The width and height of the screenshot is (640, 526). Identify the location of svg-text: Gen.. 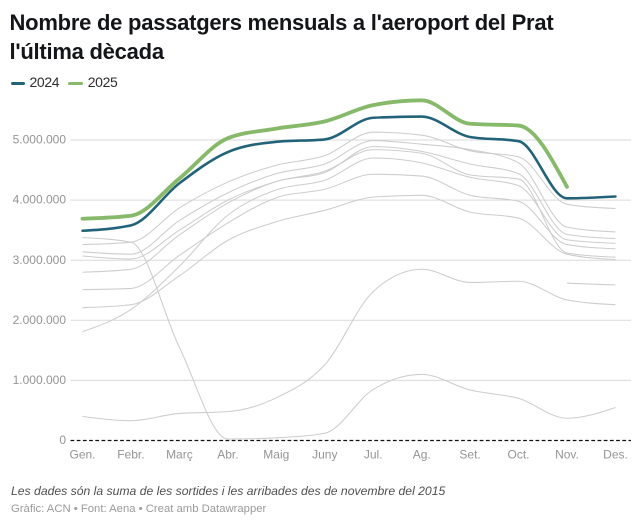
(82, 455).